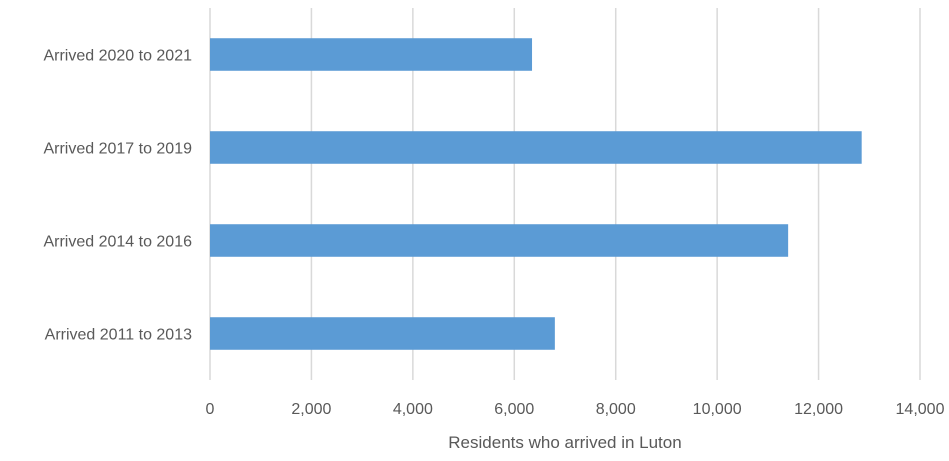 Image resolution: width=949 pixels, height=461 pixels. I want to click on category-label: Arrived 2014 to 2016, so click(117, 242).